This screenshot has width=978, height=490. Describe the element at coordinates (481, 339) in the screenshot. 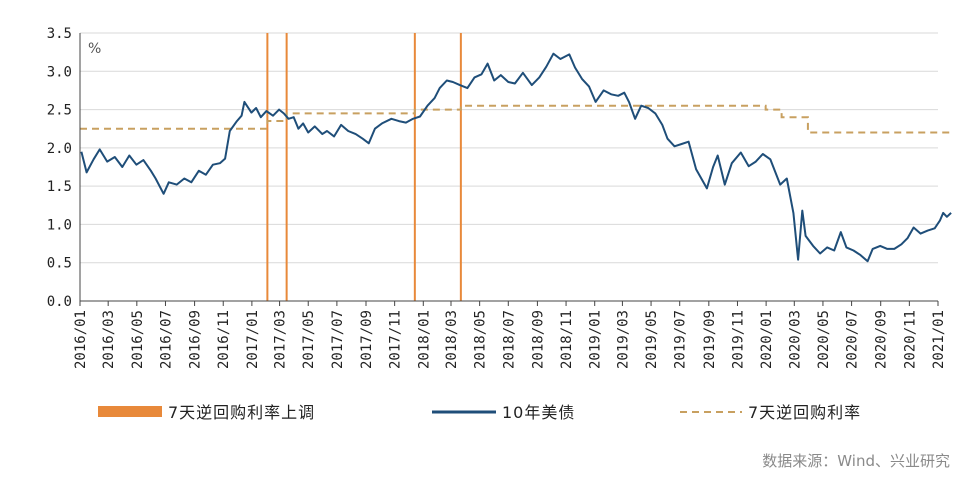

I see `x-tick-label: 2018/05` at that location.